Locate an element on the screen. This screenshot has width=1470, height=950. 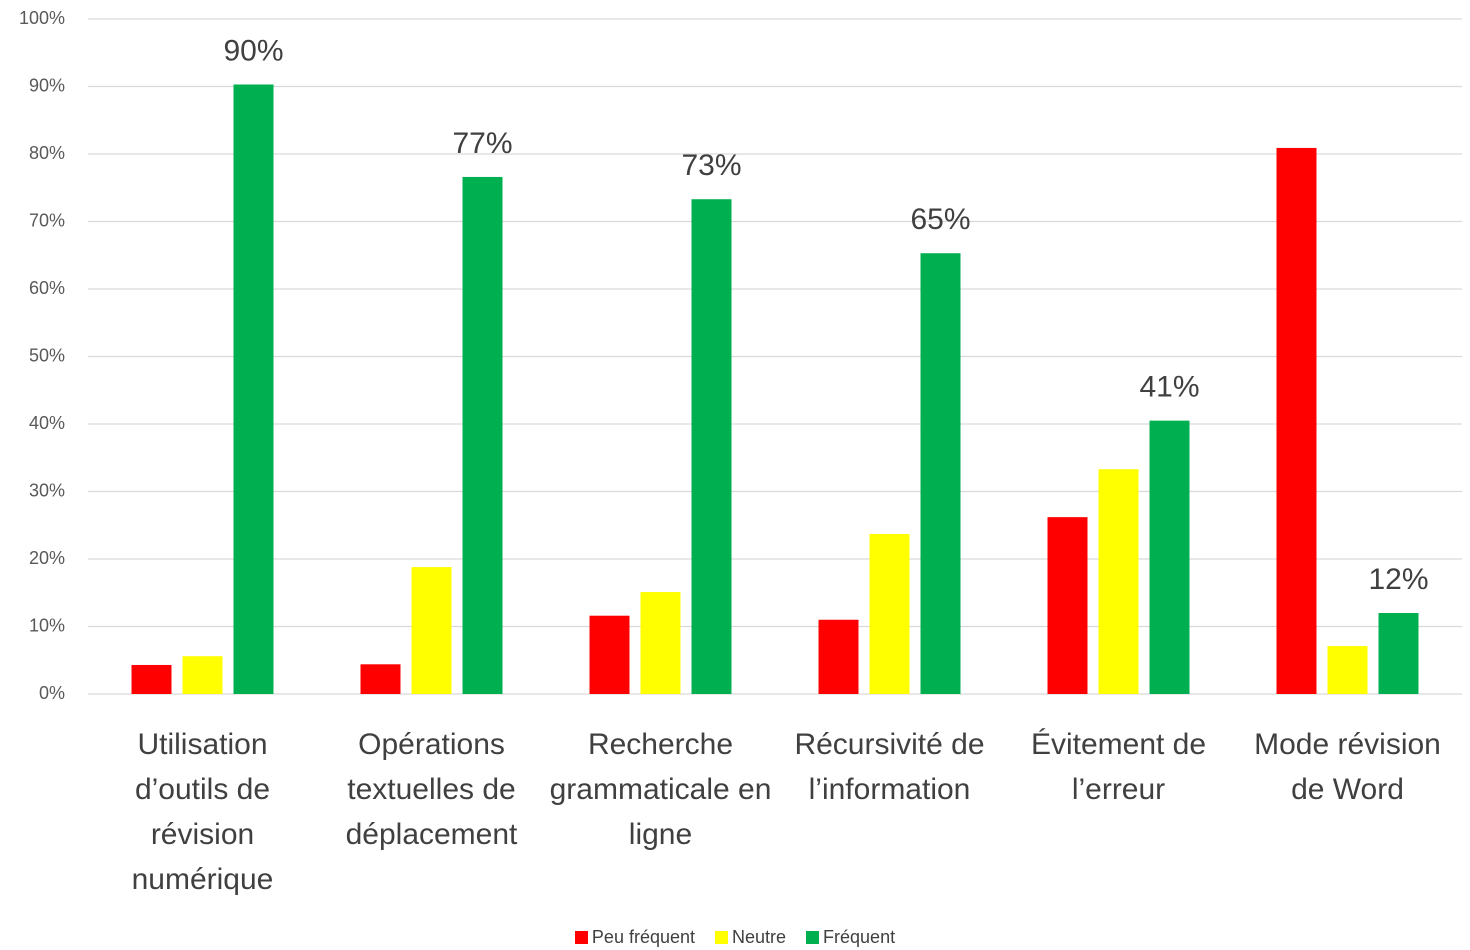
legend-item: Peu fréquent is located at coordinates (634, 937).